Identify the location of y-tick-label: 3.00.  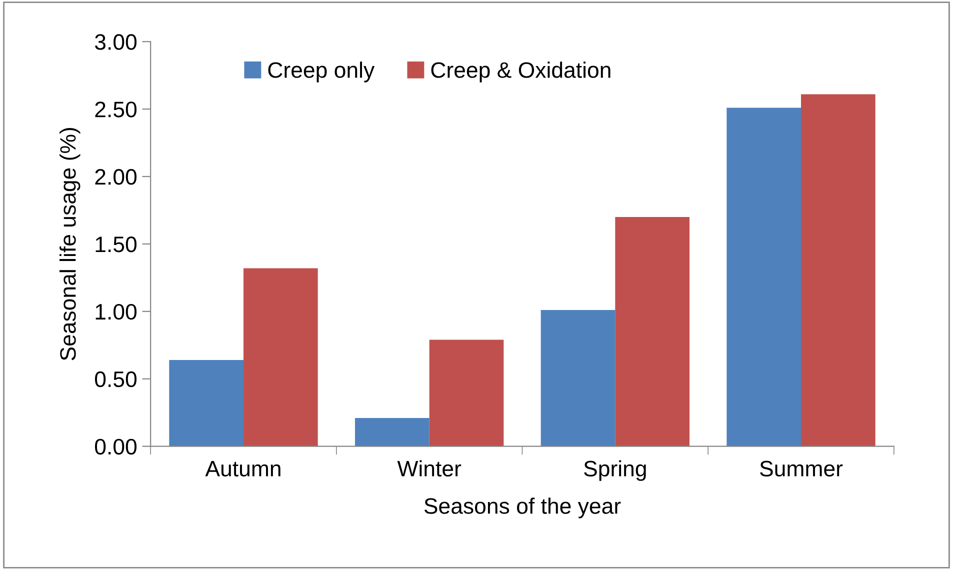
(115, 42).